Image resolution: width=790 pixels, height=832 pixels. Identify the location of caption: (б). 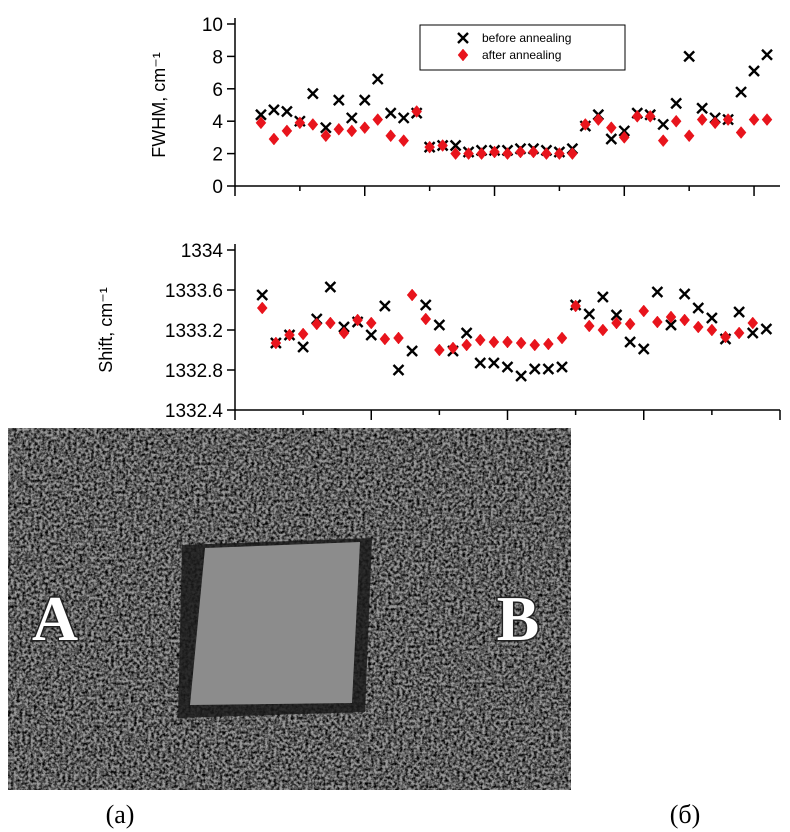
(685, 814).